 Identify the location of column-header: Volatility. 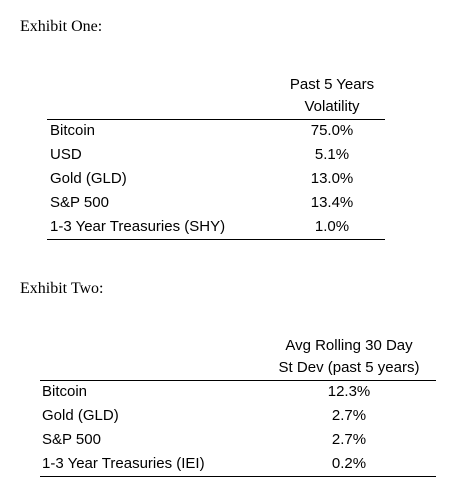
(332, 106).